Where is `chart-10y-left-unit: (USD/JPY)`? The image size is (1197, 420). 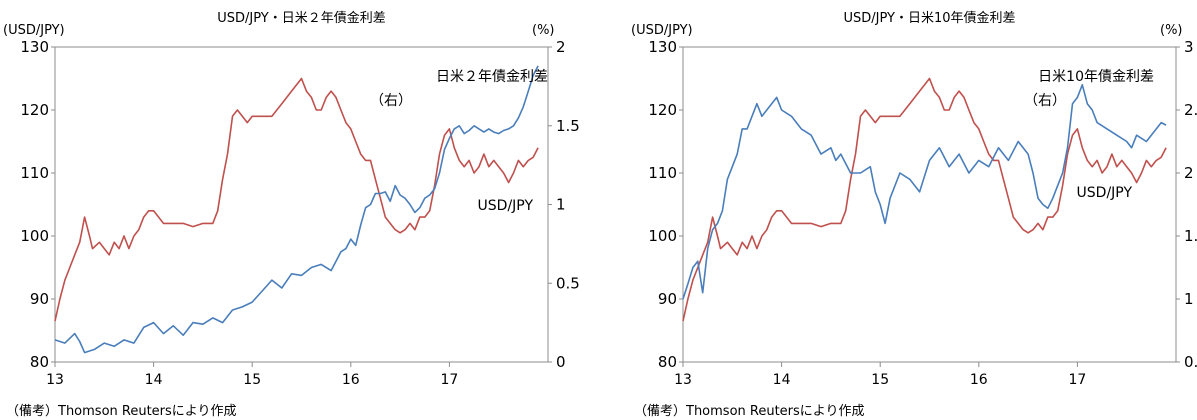
chart-10y-left-unit: (USD/JPY) is located at coordinates (662, 30).